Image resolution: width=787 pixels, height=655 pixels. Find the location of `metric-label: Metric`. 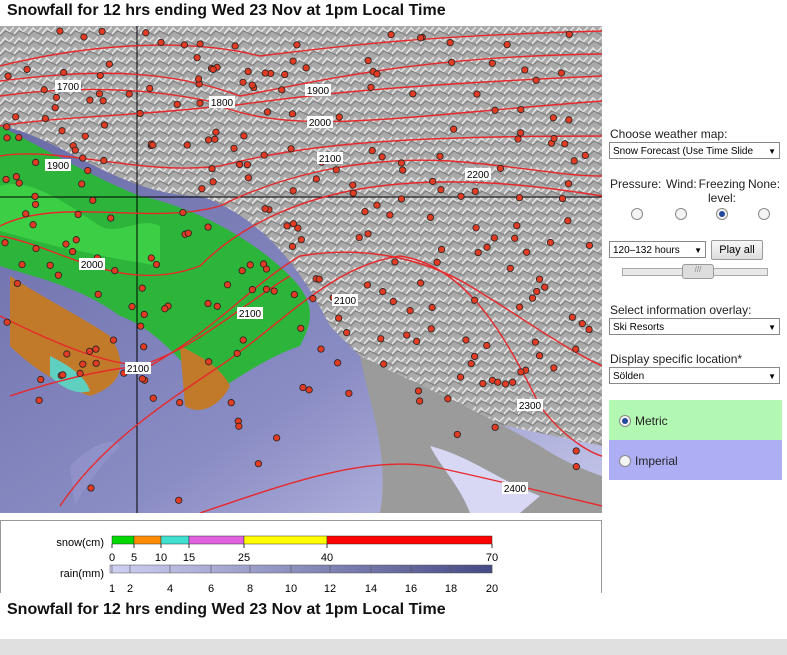

metric-label: Metric is located at coordinates (651, 421).